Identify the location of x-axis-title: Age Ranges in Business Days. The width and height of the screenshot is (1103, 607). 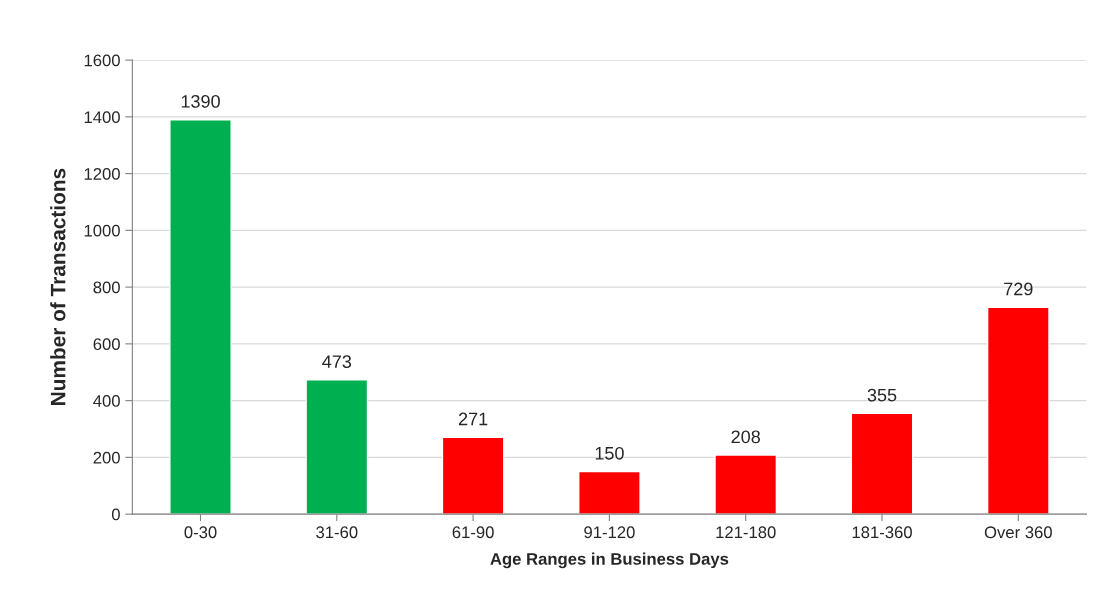
(609, 560).